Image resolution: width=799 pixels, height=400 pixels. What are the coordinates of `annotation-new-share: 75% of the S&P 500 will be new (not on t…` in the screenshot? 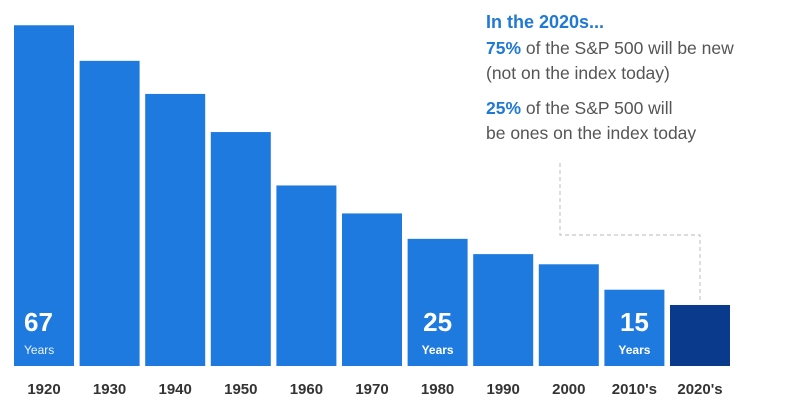 It's located at (642, 61).